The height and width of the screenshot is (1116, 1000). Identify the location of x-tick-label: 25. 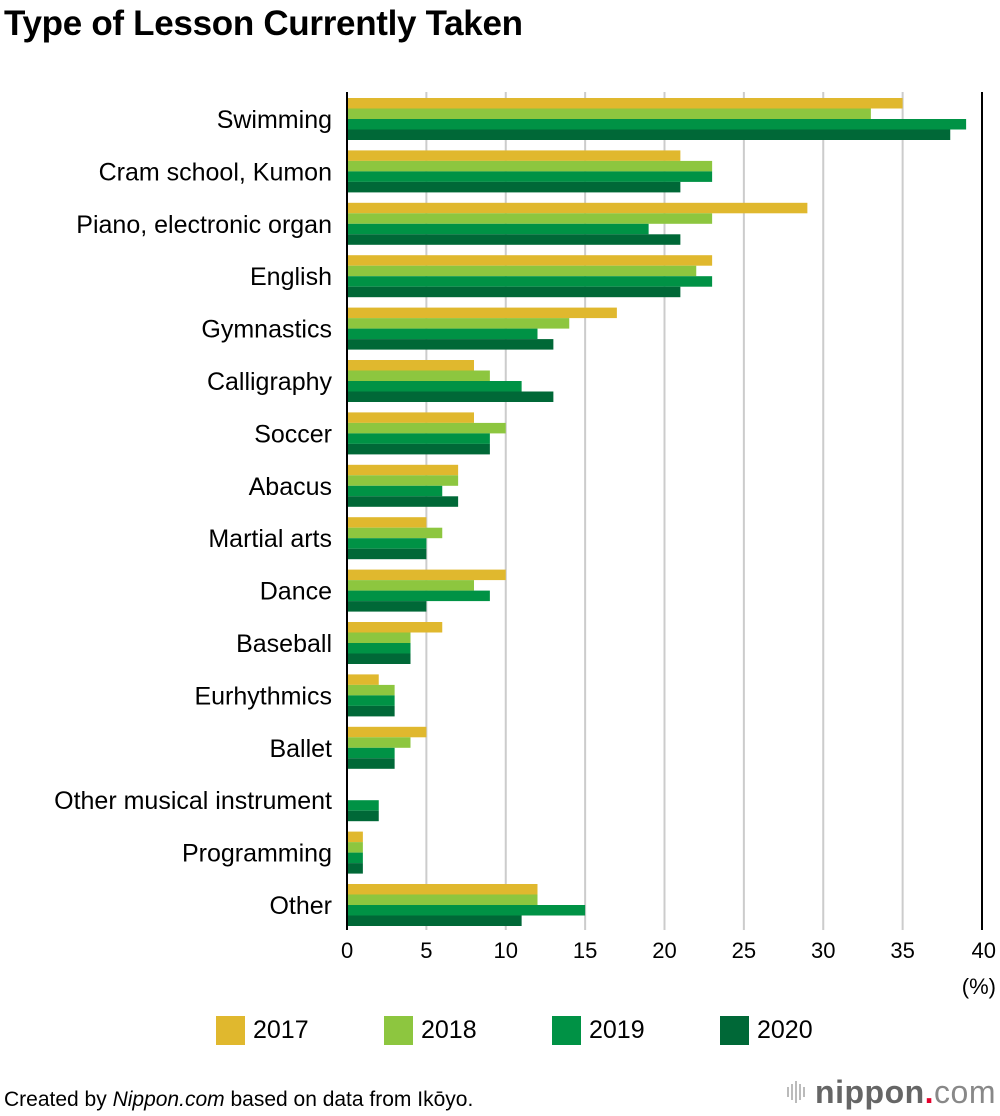
(744, 950).